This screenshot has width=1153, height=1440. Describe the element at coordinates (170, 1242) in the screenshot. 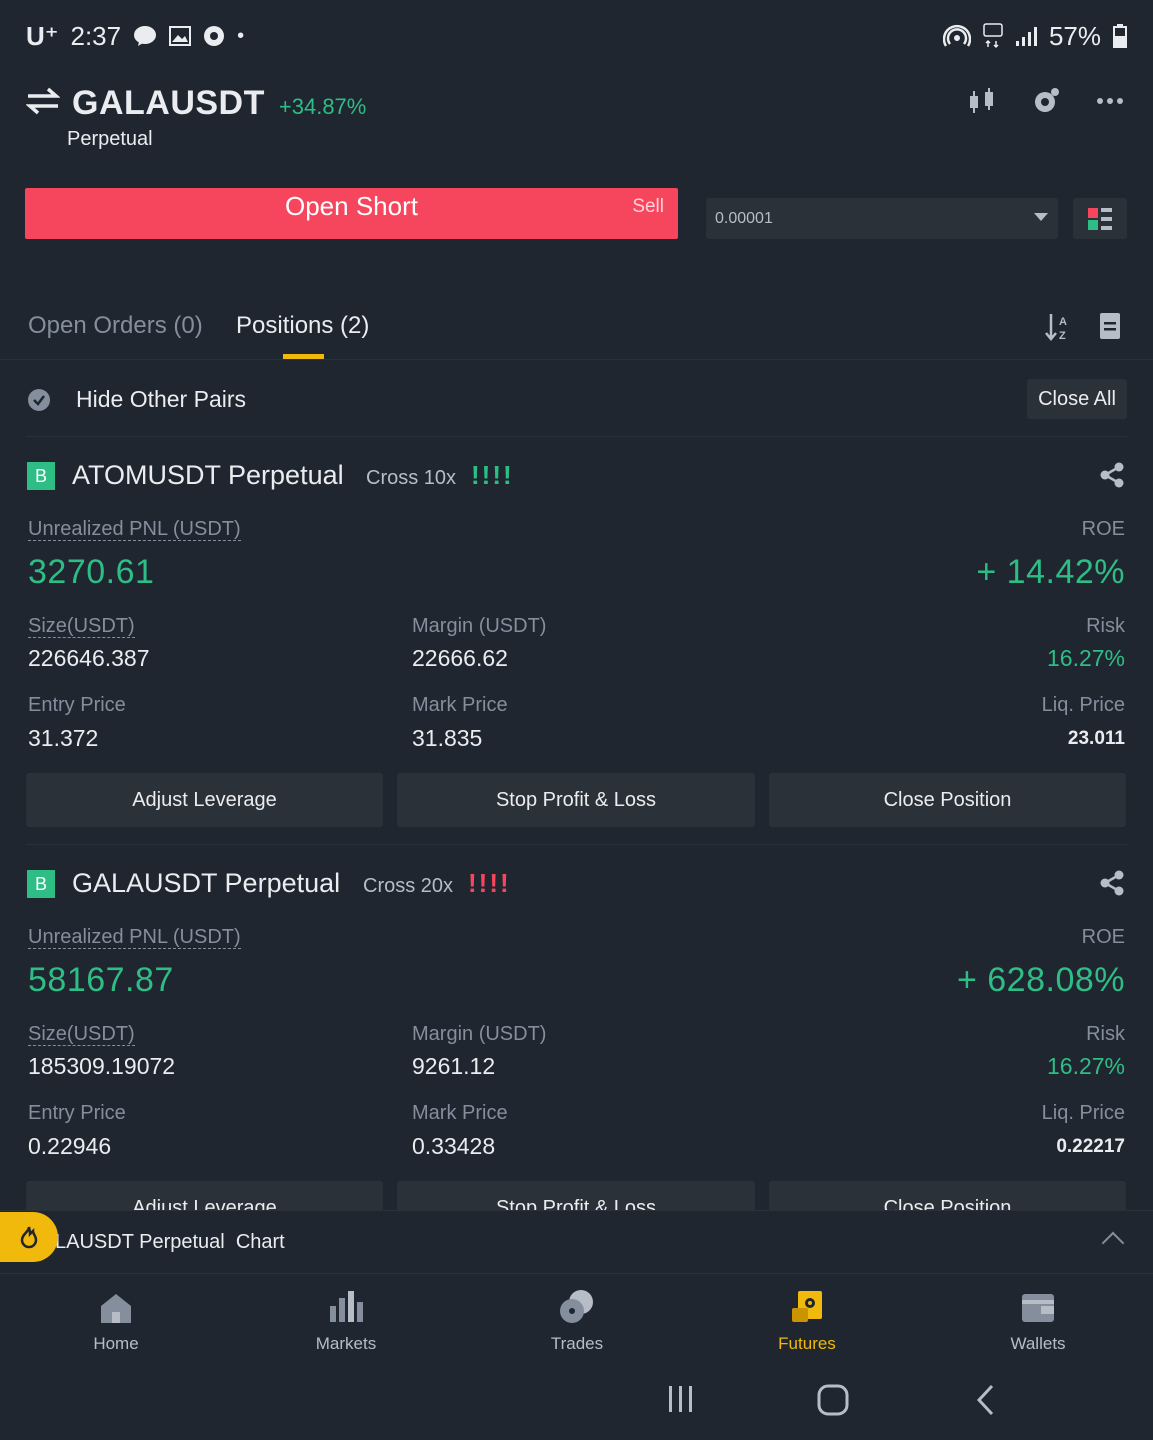

I see `chart-drawer-label: LAUSDT Perpetual Chart` at that location.